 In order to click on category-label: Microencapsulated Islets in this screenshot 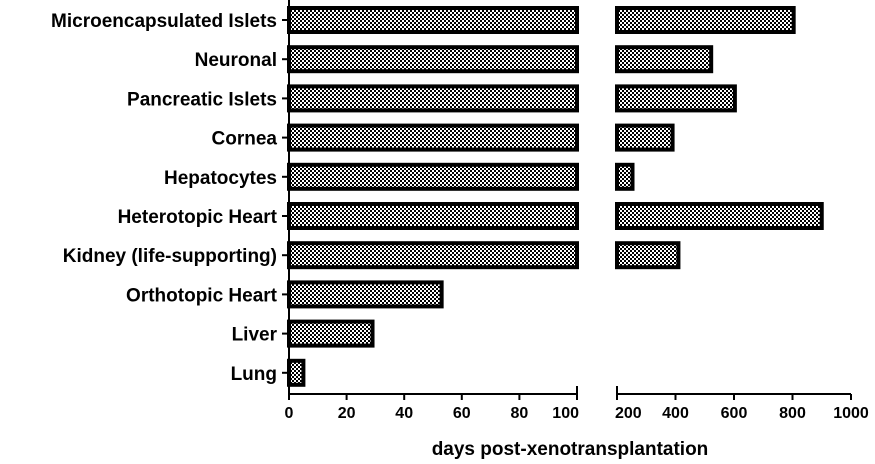, I will do `click(164, 21)`.